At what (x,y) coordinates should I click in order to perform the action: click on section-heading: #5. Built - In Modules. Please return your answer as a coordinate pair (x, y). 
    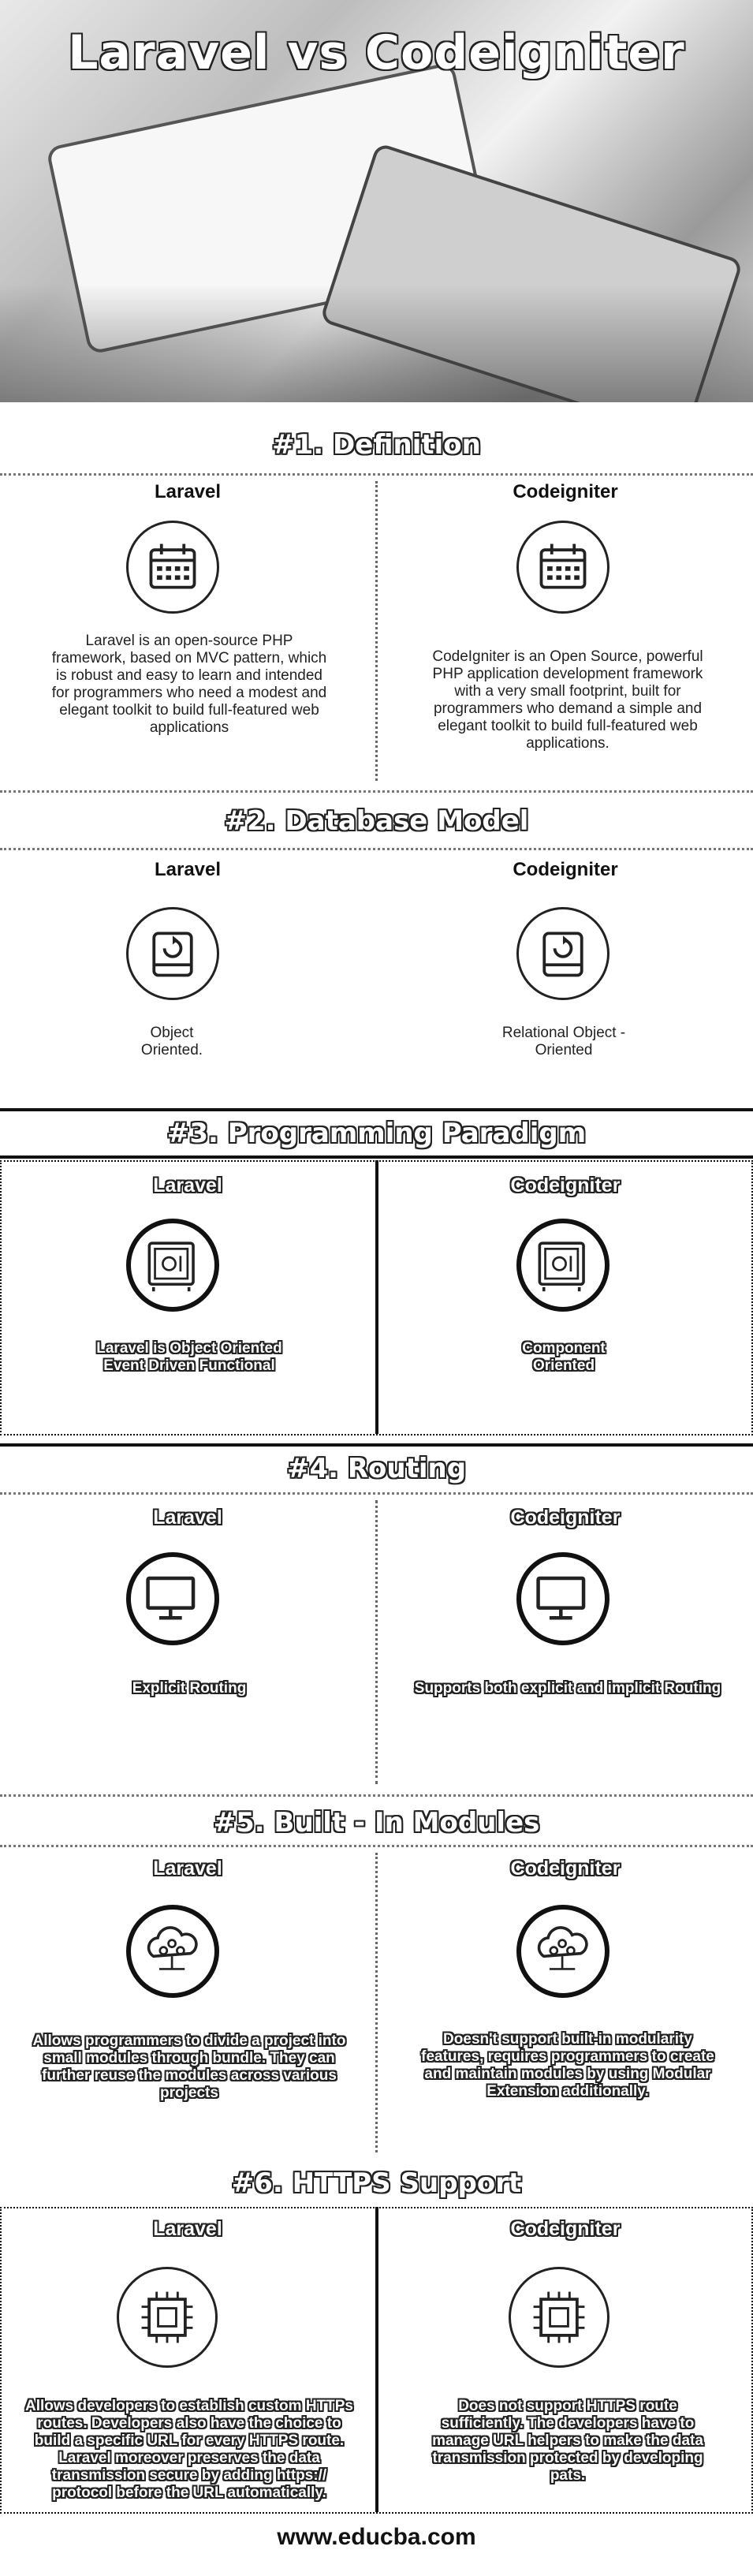
    Looking at the image, I should click on (376, 1823).